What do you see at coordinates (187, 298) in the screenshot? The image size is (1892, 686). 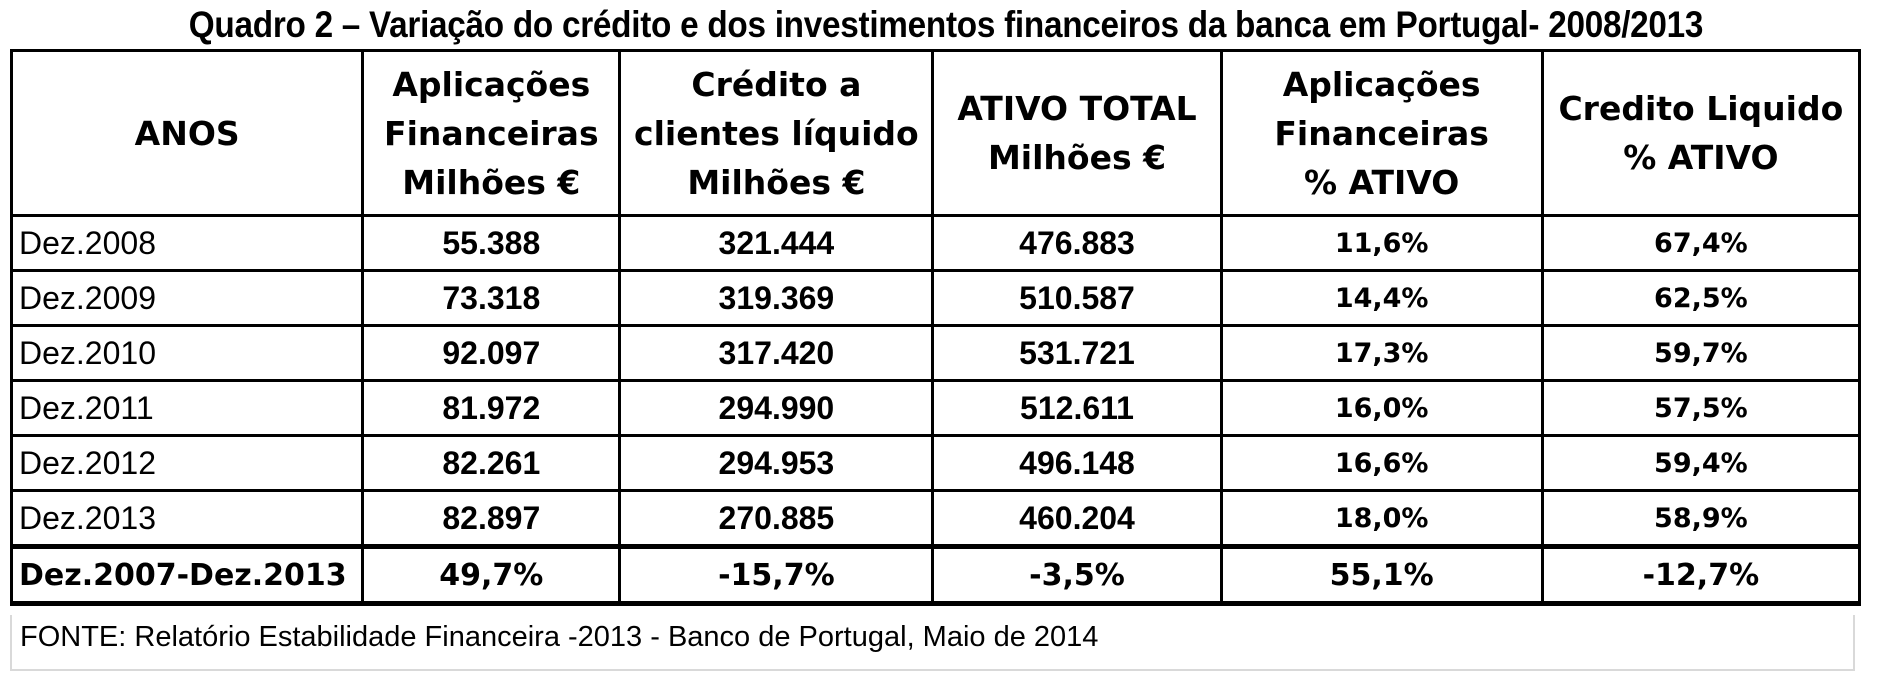 I see `cell-year: Dez.2009` at bounding box center [187, 298].